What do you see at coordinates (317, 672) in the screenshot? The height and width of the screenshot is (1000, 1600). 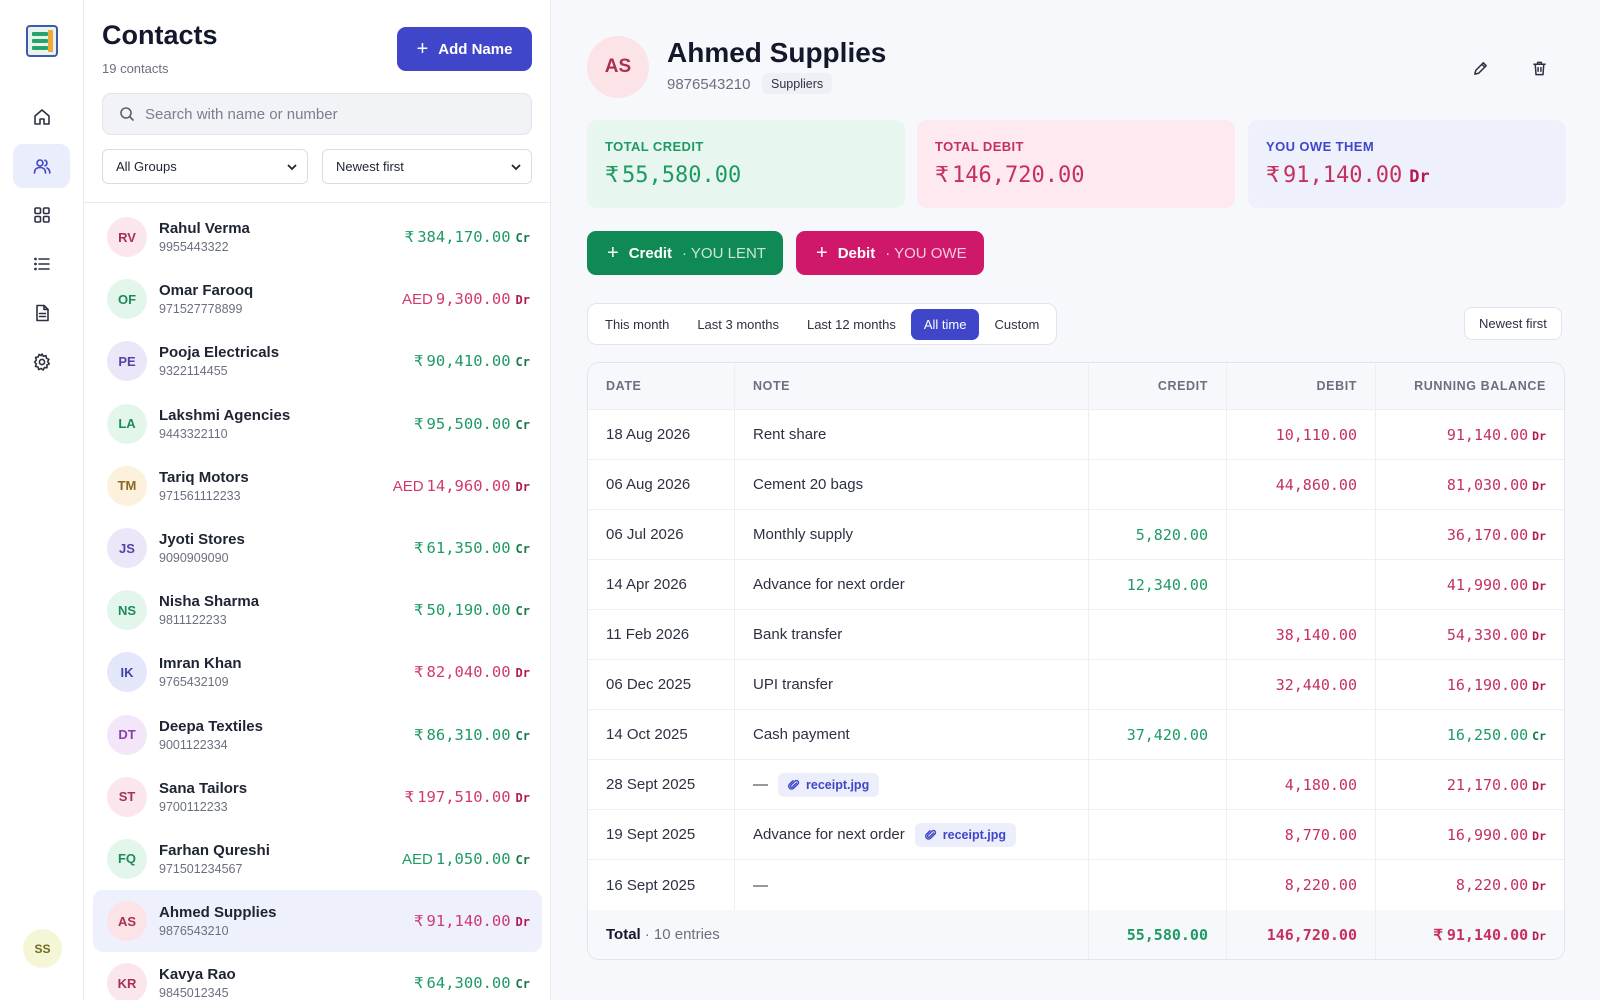 I see `contact-item: IK Imran Khan 9765432109 ₹82,040.00 Dr` at bounding box center [317, 672].